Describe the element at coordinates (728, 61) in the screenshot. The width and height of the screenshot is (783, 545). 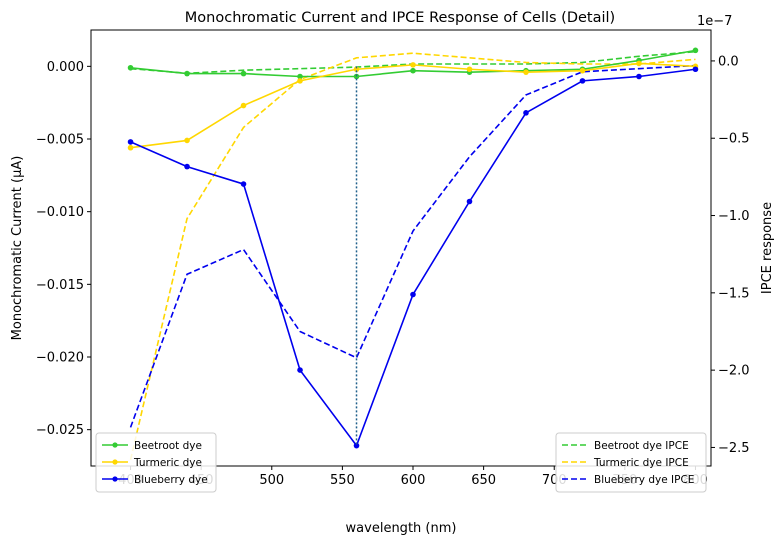
I see `y-right-tick-label-0: 0.0` at that location.